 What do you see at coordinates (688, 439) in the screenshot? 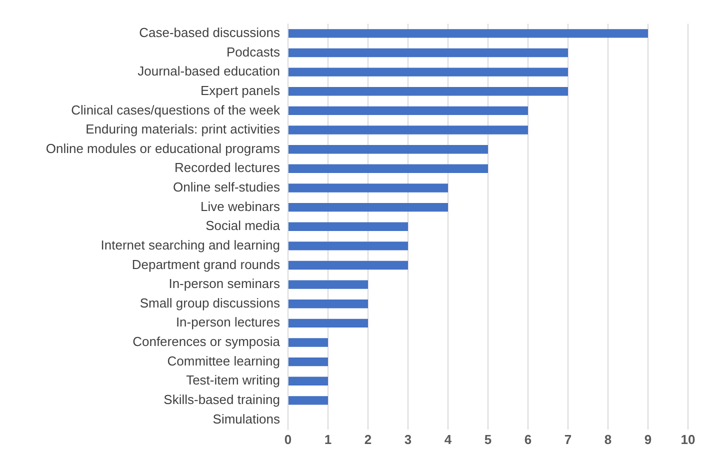
I see `x-tick-label: 10` at bounding box center [688, 439].